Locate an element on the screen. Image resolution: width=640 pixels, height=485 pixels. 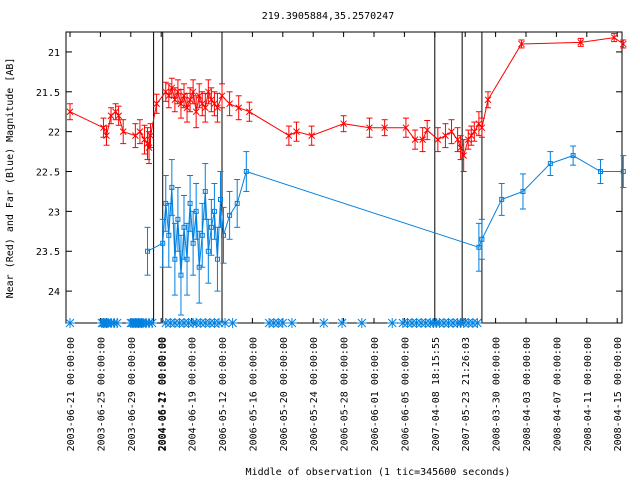
chart-title: 219.3905884,35.2570247 is located at coordinates (328, 16).